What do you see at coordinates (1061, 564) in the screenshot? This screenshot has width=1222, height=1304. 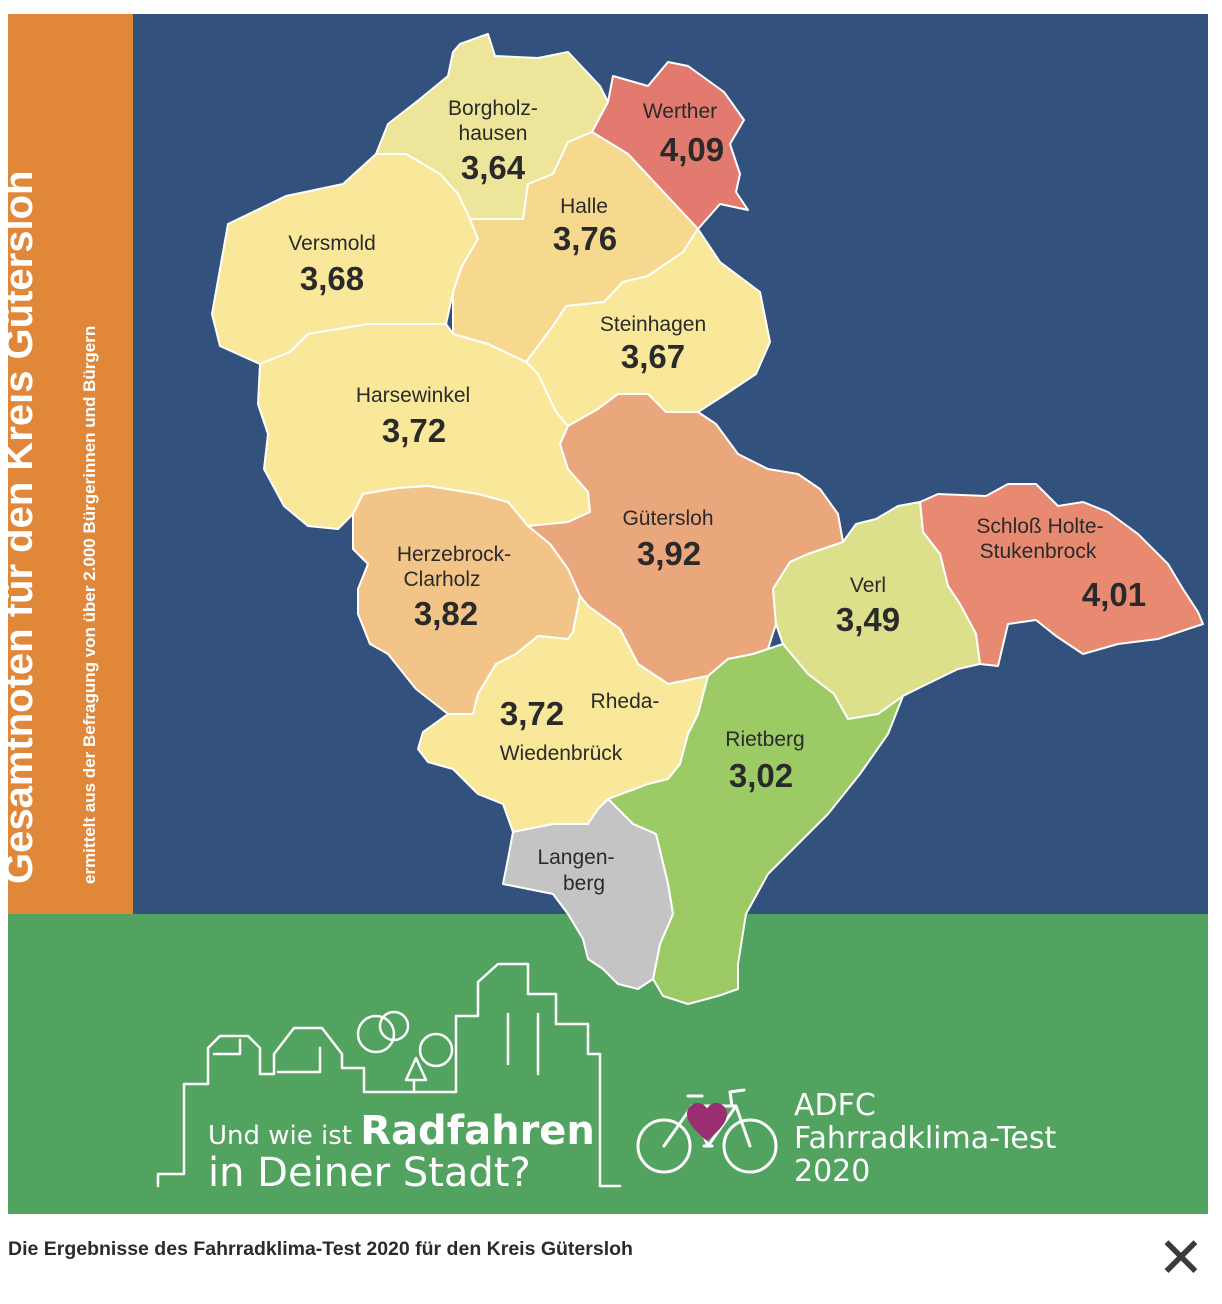 I see `label-schloss-holte: Schloß Holte- Stukenbrock 4,01` at bounding box center [1061, 564].